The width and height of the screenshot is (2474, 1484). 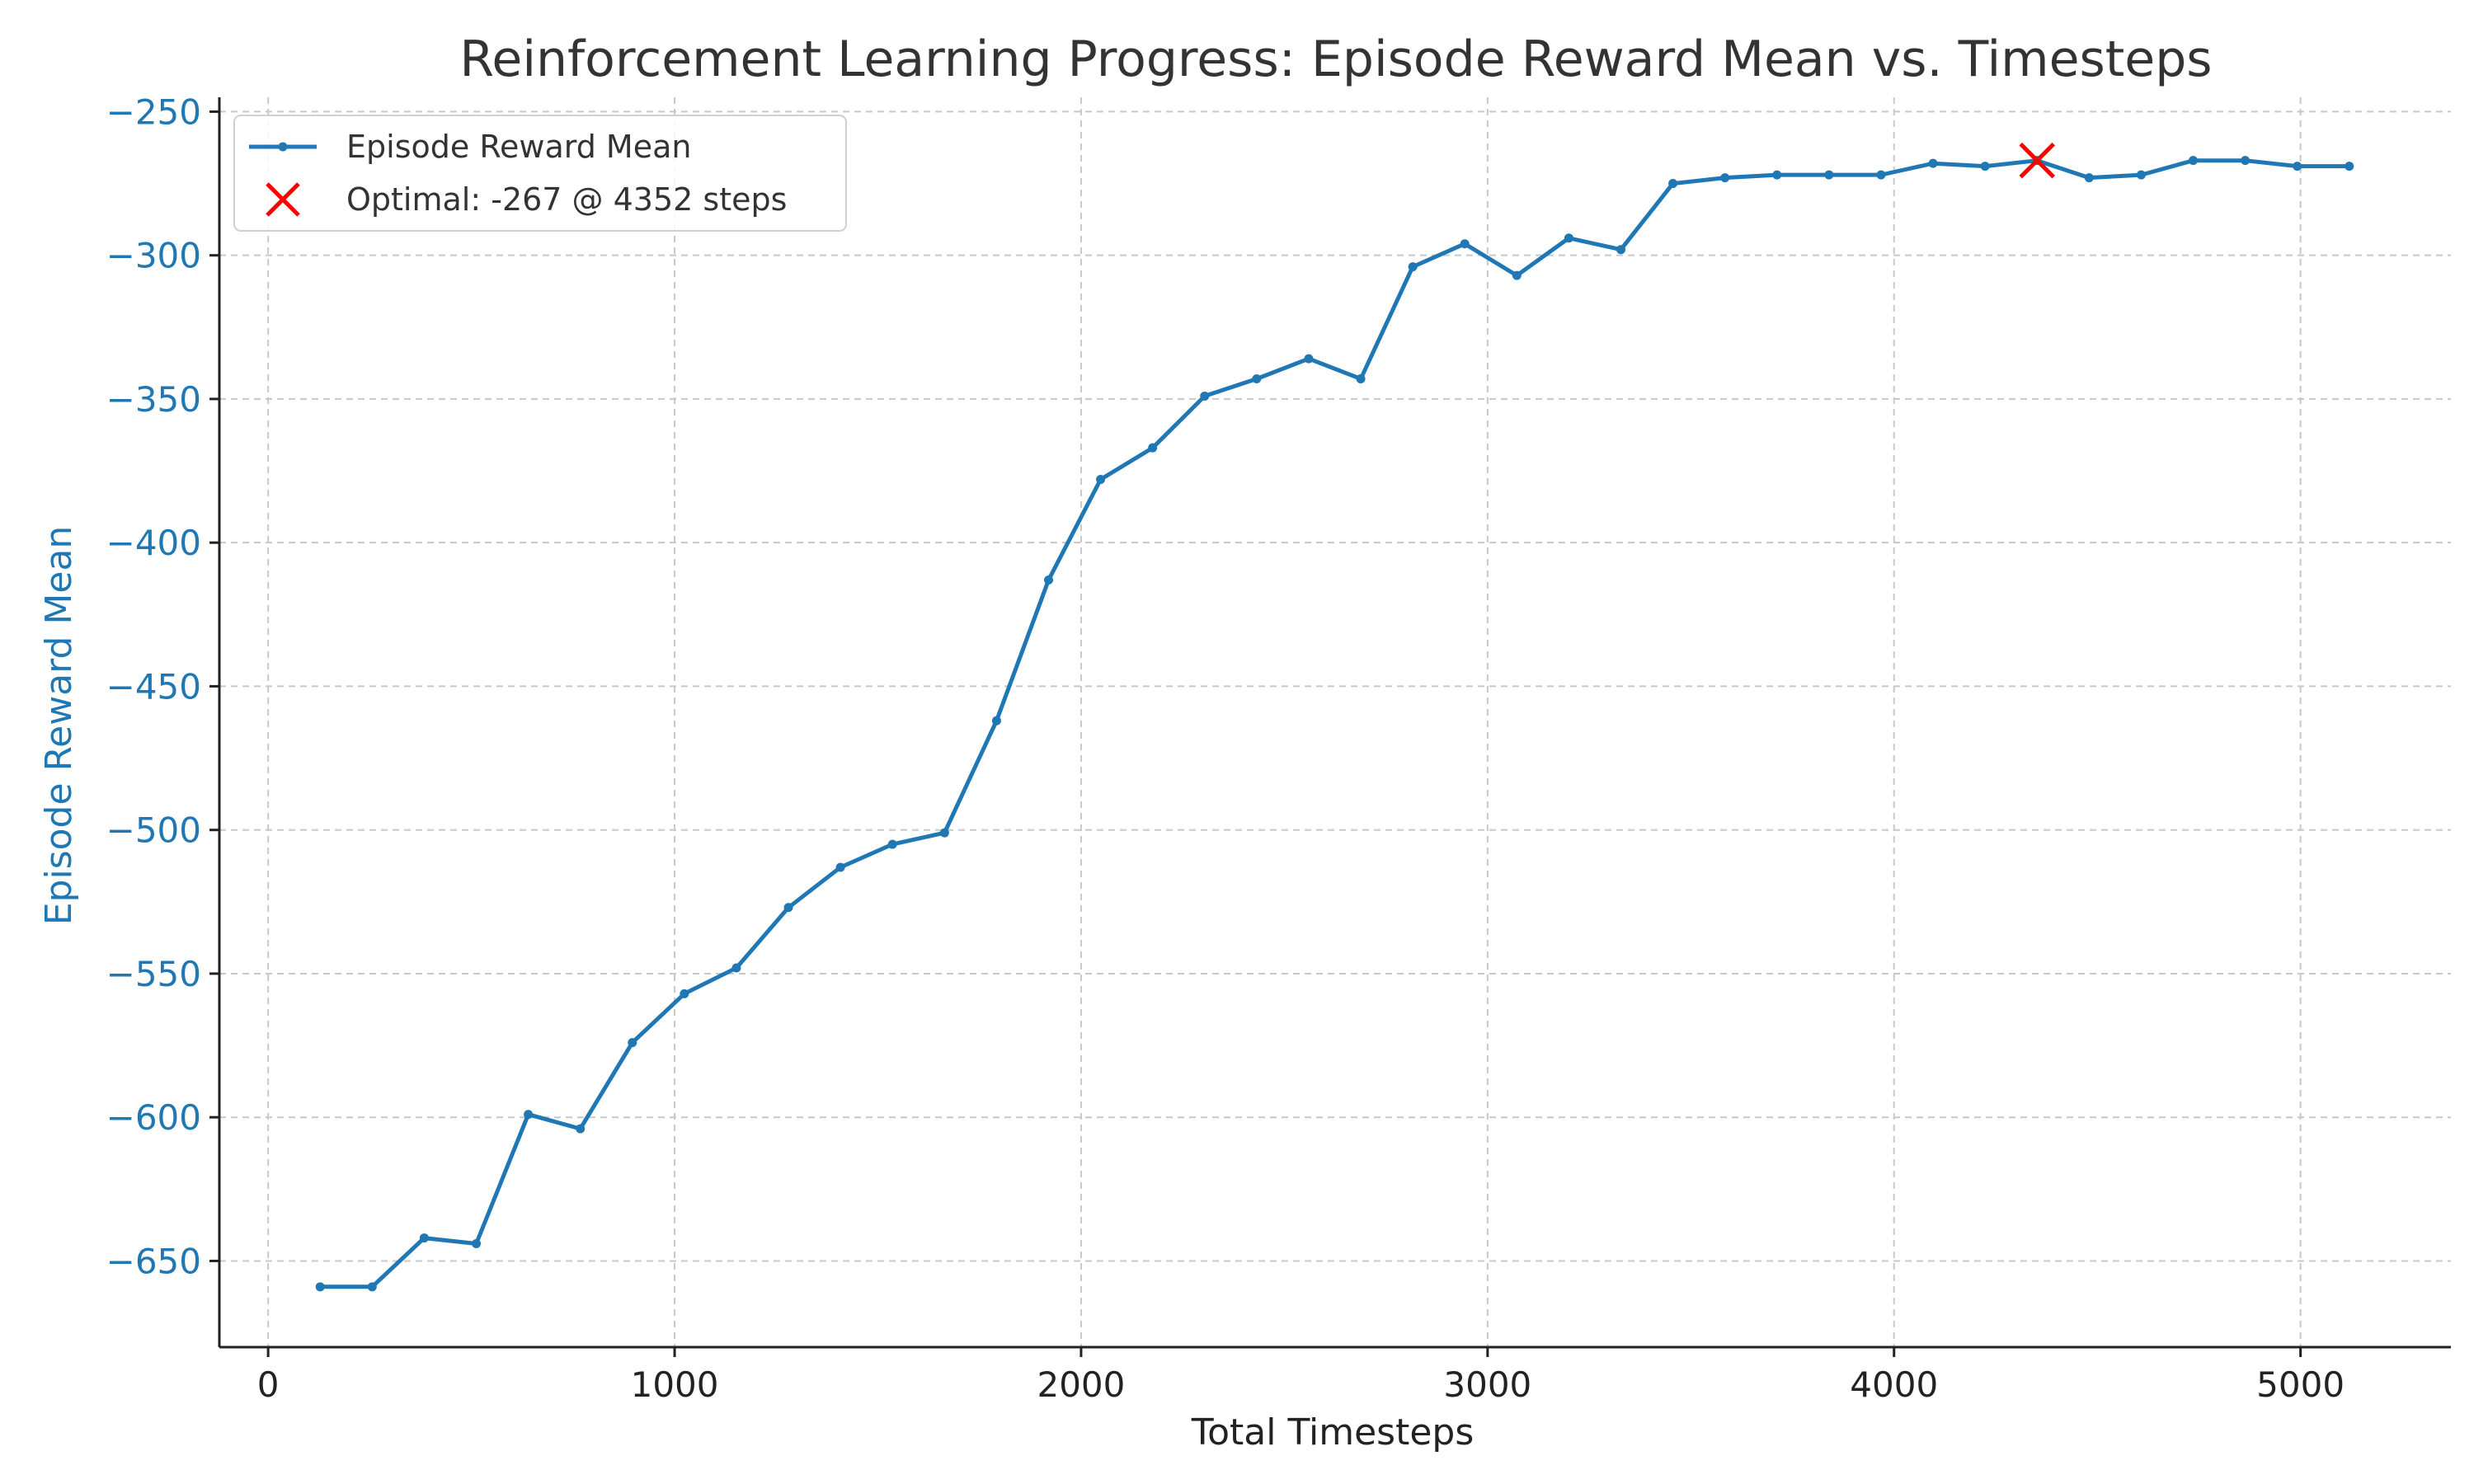 What do you see at coordinates (153, 256) in the screenshot?
I see `y-tick-label: −300` at bounding box center [153, 256].